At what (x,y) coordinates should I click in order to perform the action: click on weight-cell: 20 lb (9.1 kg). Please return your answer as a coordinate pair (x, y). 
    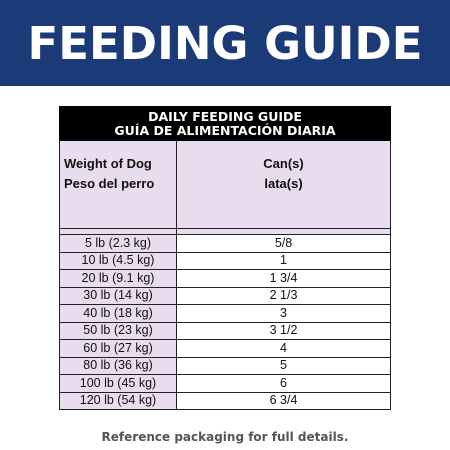
    Looking at the image, I should click on (118, 278).